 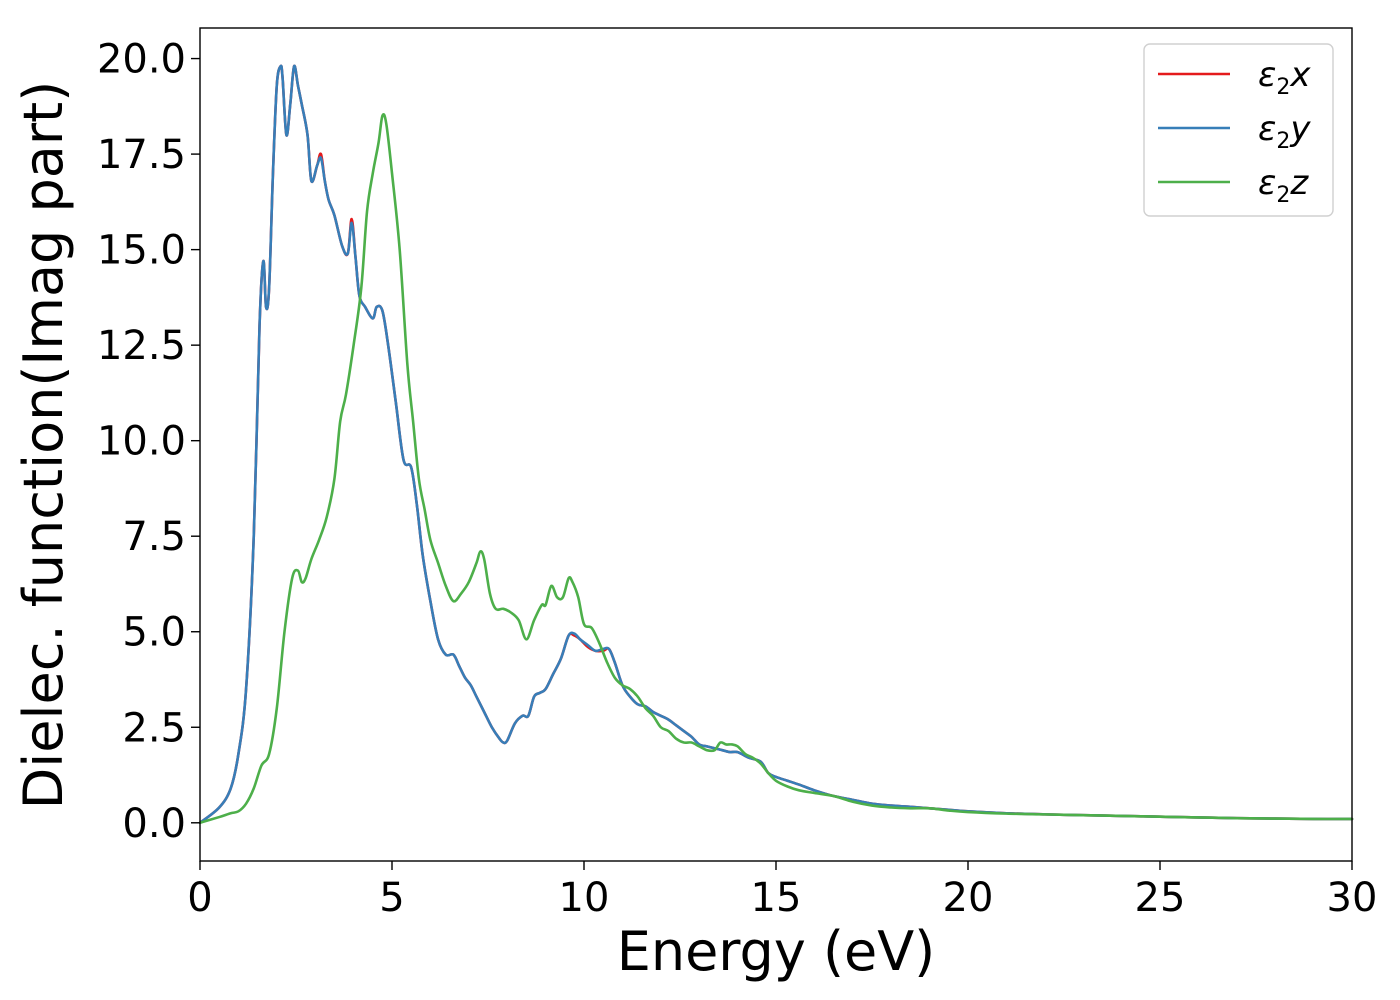 What do you see at coordinates (1234, 131) in the screenshot?
I see `legend-item-y: ε2y` at bounding box center [1234, 131].